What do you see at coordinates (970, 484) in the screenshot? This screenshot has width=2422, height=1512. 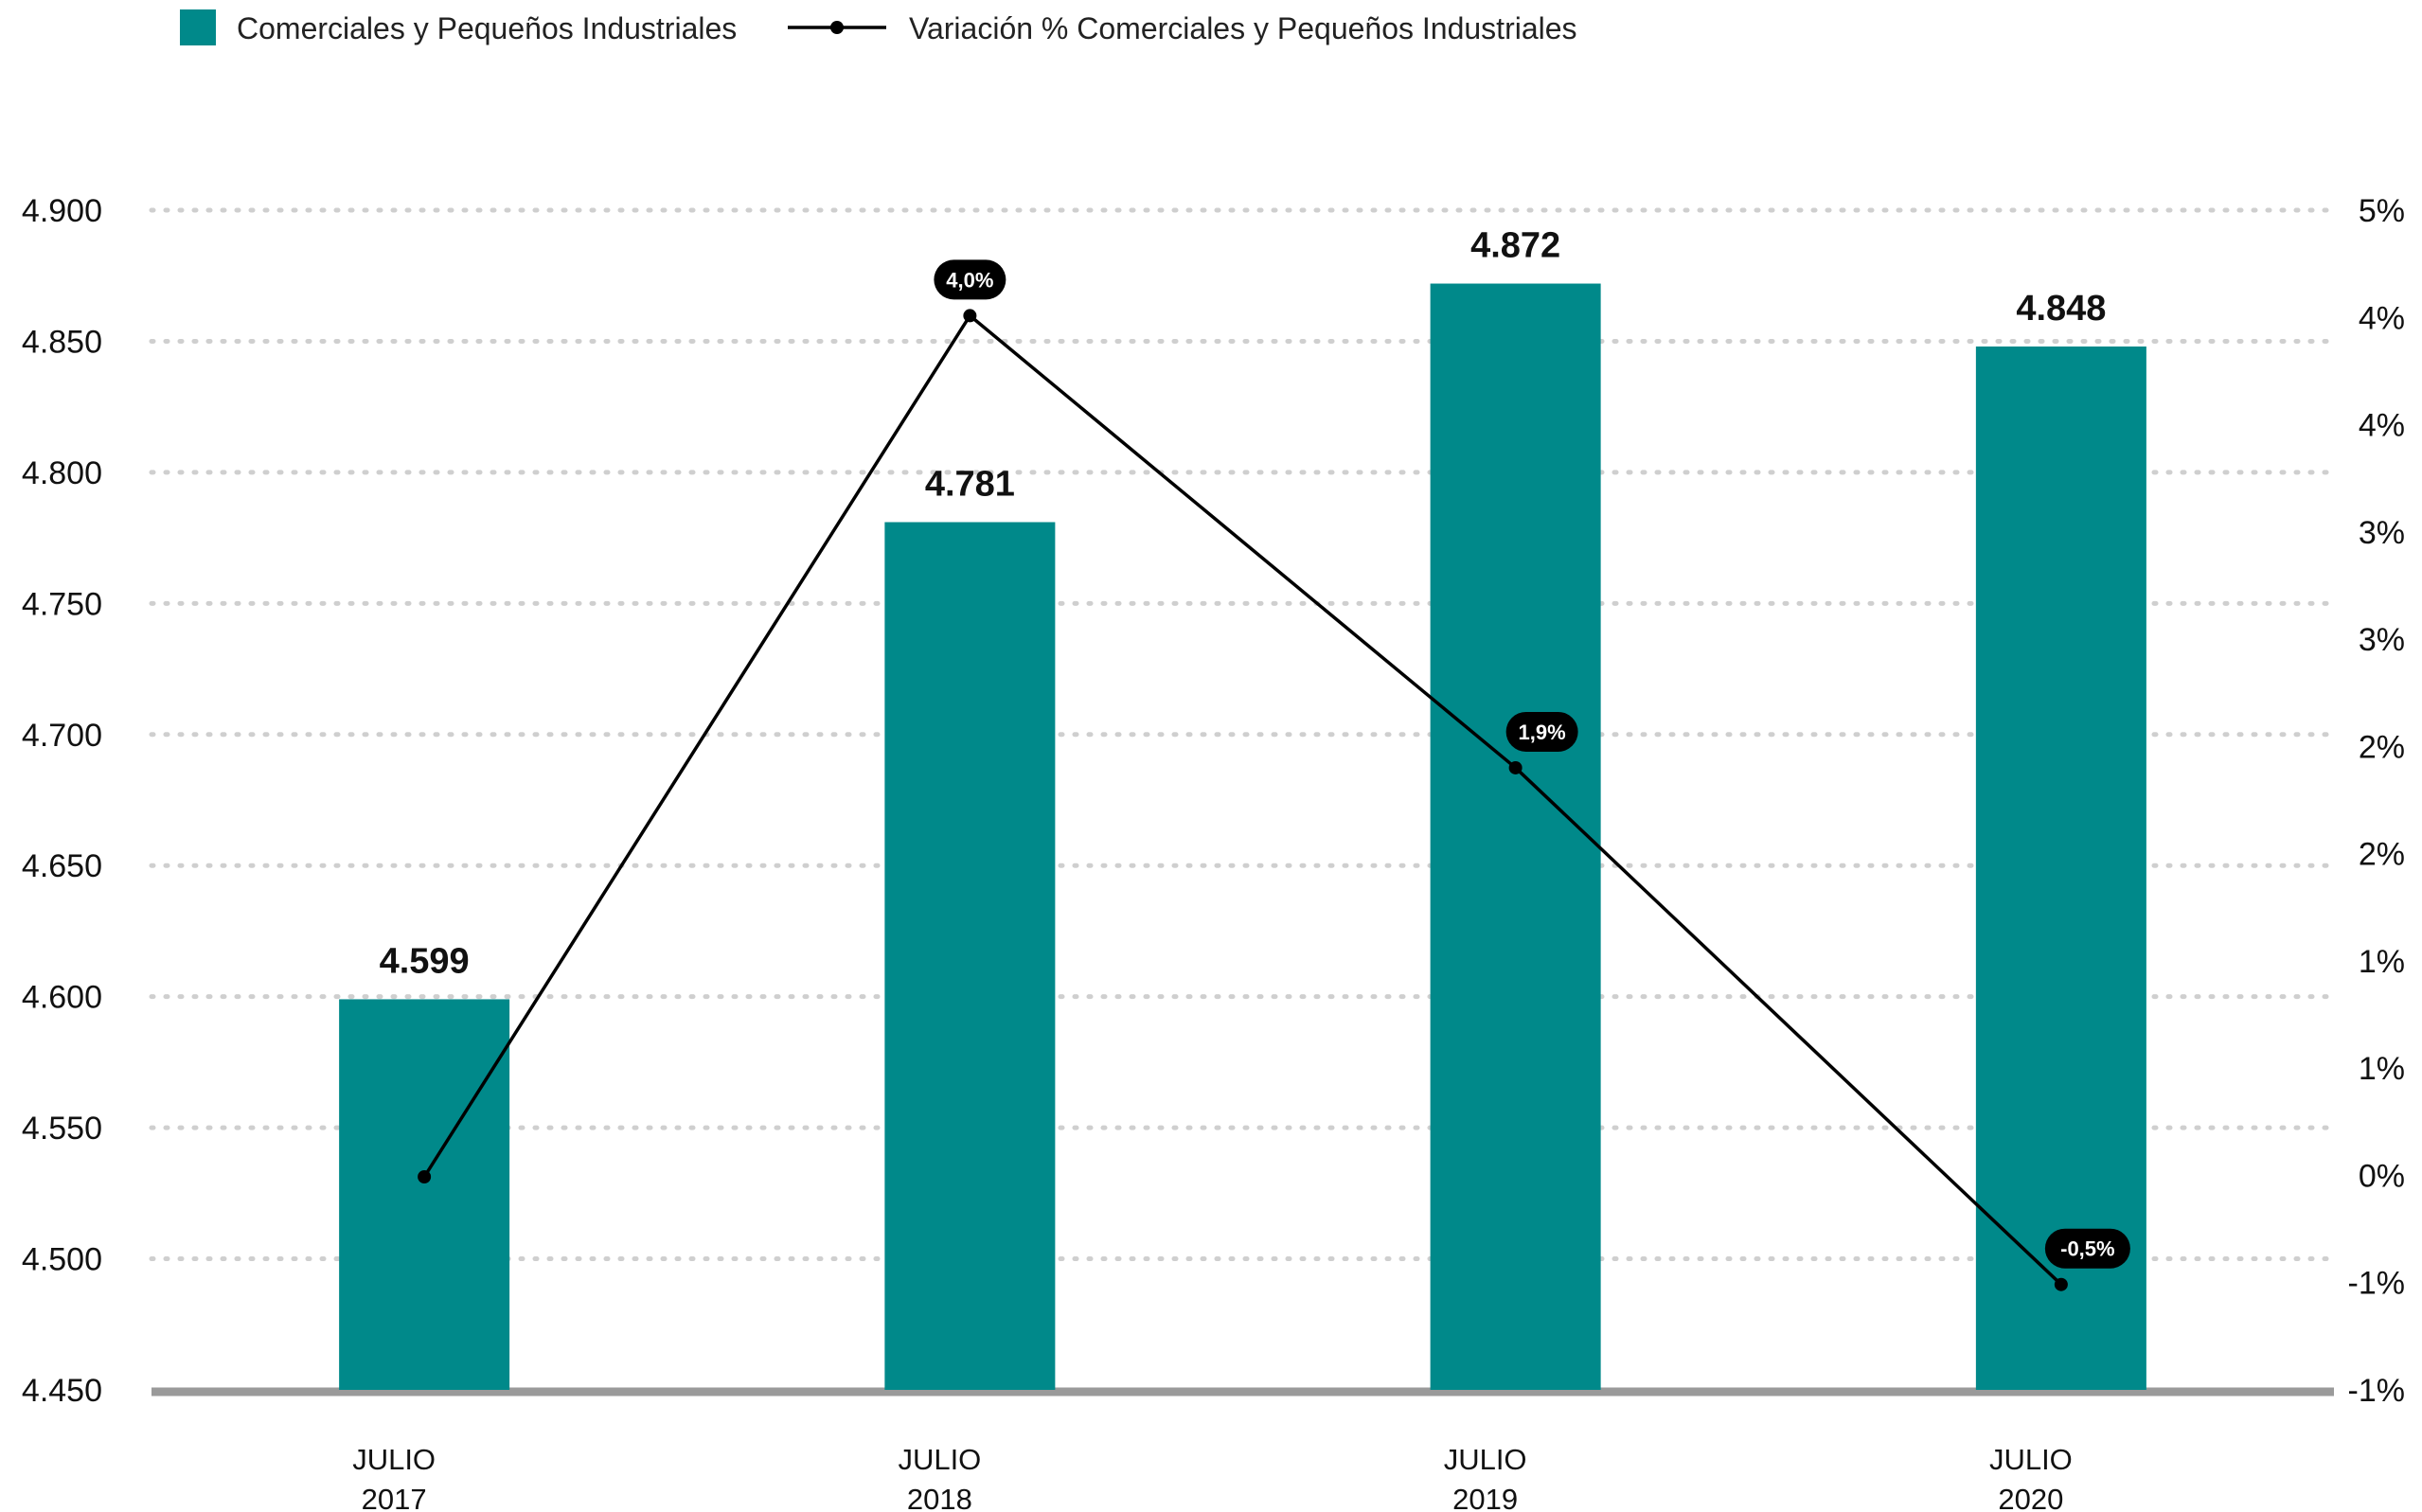 I see `bar-value-label: 4.781` at bounding box center [970, 484].